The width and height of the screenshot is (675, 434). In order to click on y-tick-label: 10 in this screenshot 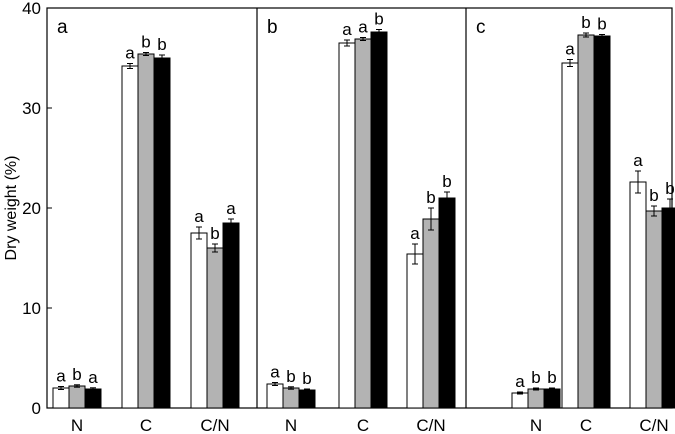, I will do `click(31, 308)`.